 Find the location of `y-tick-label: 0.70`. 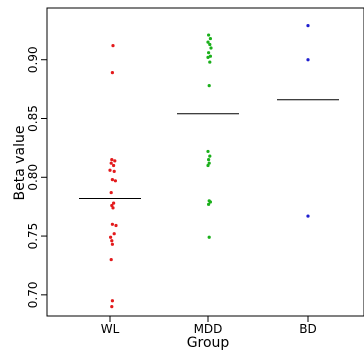

y-tick-label: 0.70 is located at coordinates (33, 294).